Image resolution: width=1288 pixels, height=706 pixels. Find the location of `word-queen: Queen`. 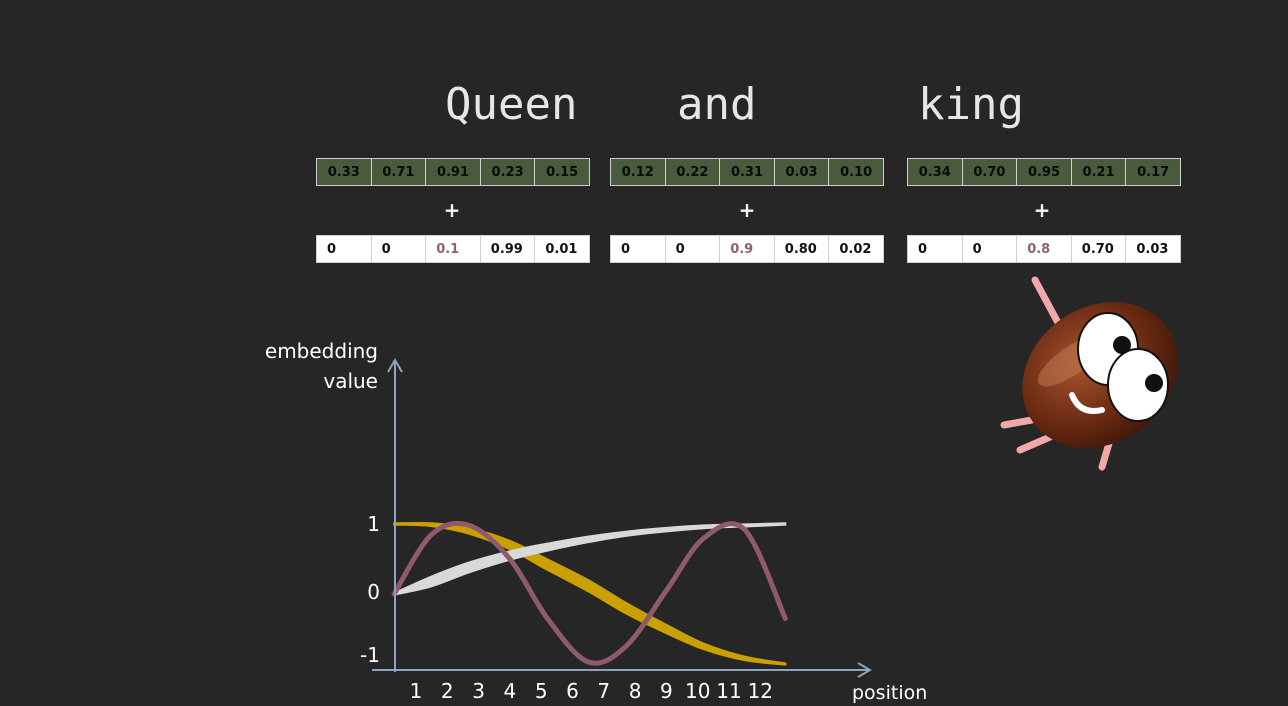

word-queen: Queen is located at coordinates (511, 104).